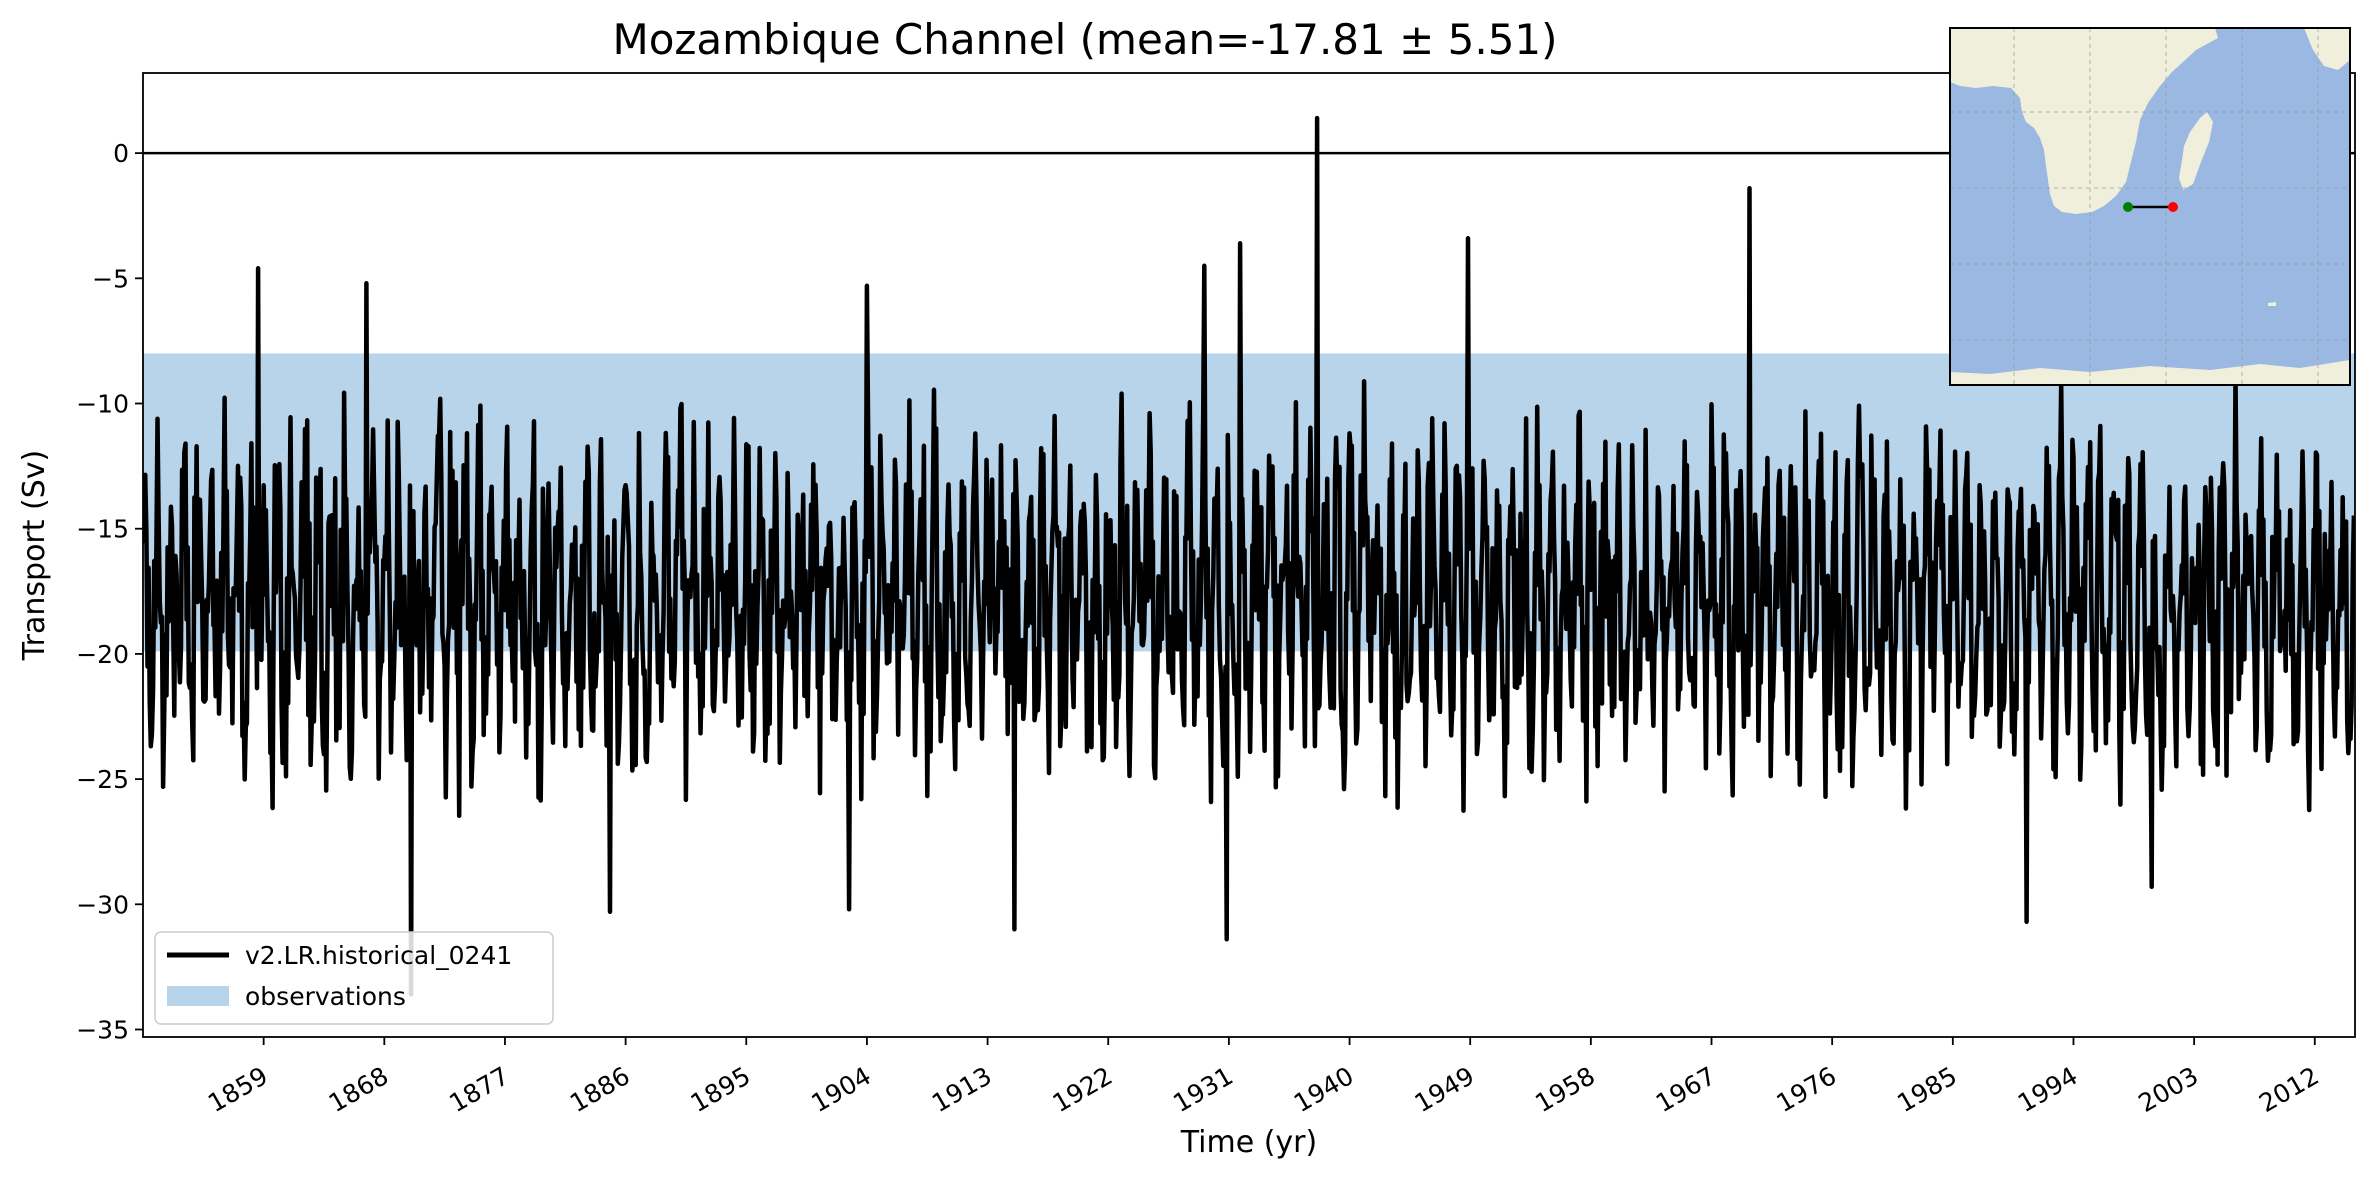 The image size is (2375, 1180). What do you see at coordinates (1807, 1089) in the screenshot?
I see `x-tick-label: 1976` at bounding box center [1807, 1089].